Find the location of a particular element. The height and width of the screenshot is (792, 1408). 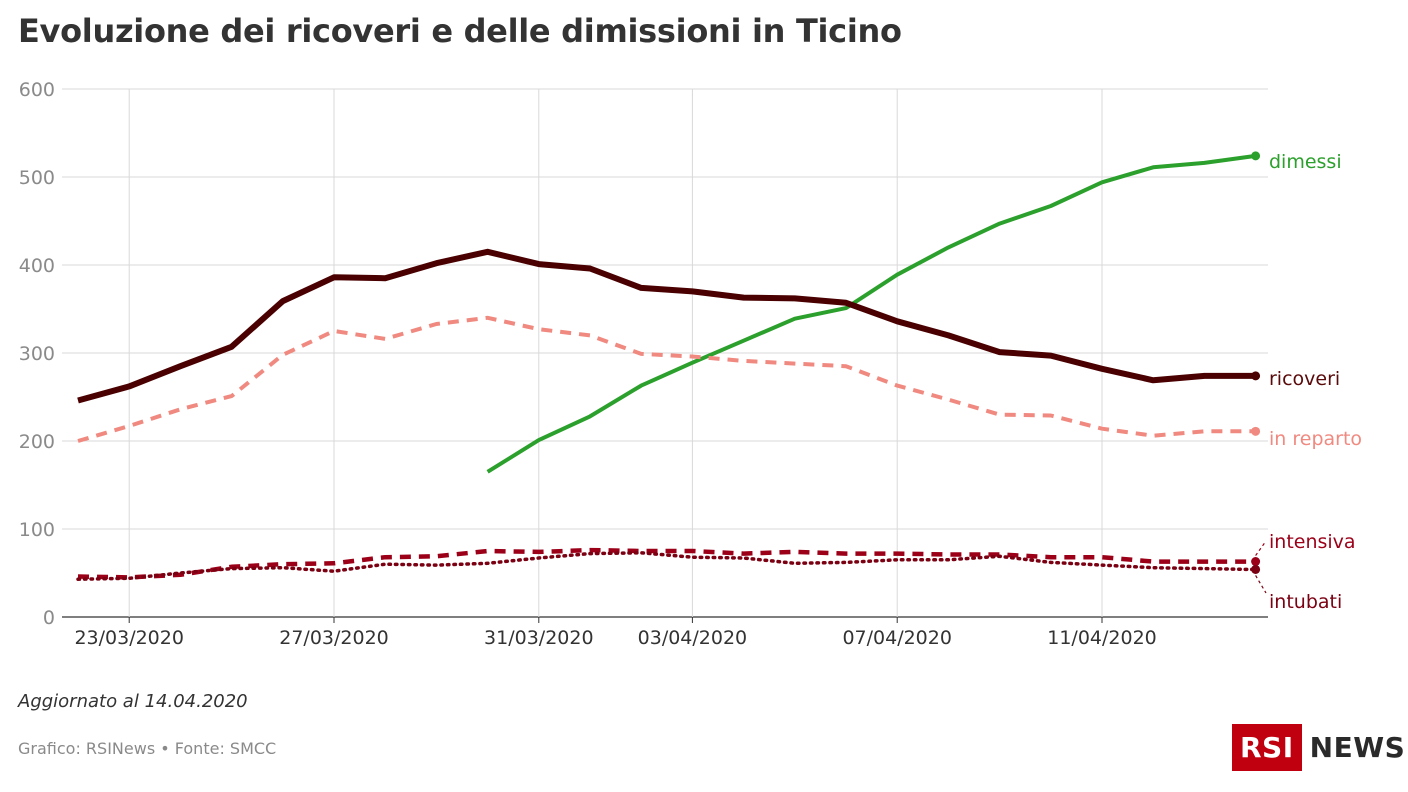

series-line-intensiva is located at coordinates (666, 563).